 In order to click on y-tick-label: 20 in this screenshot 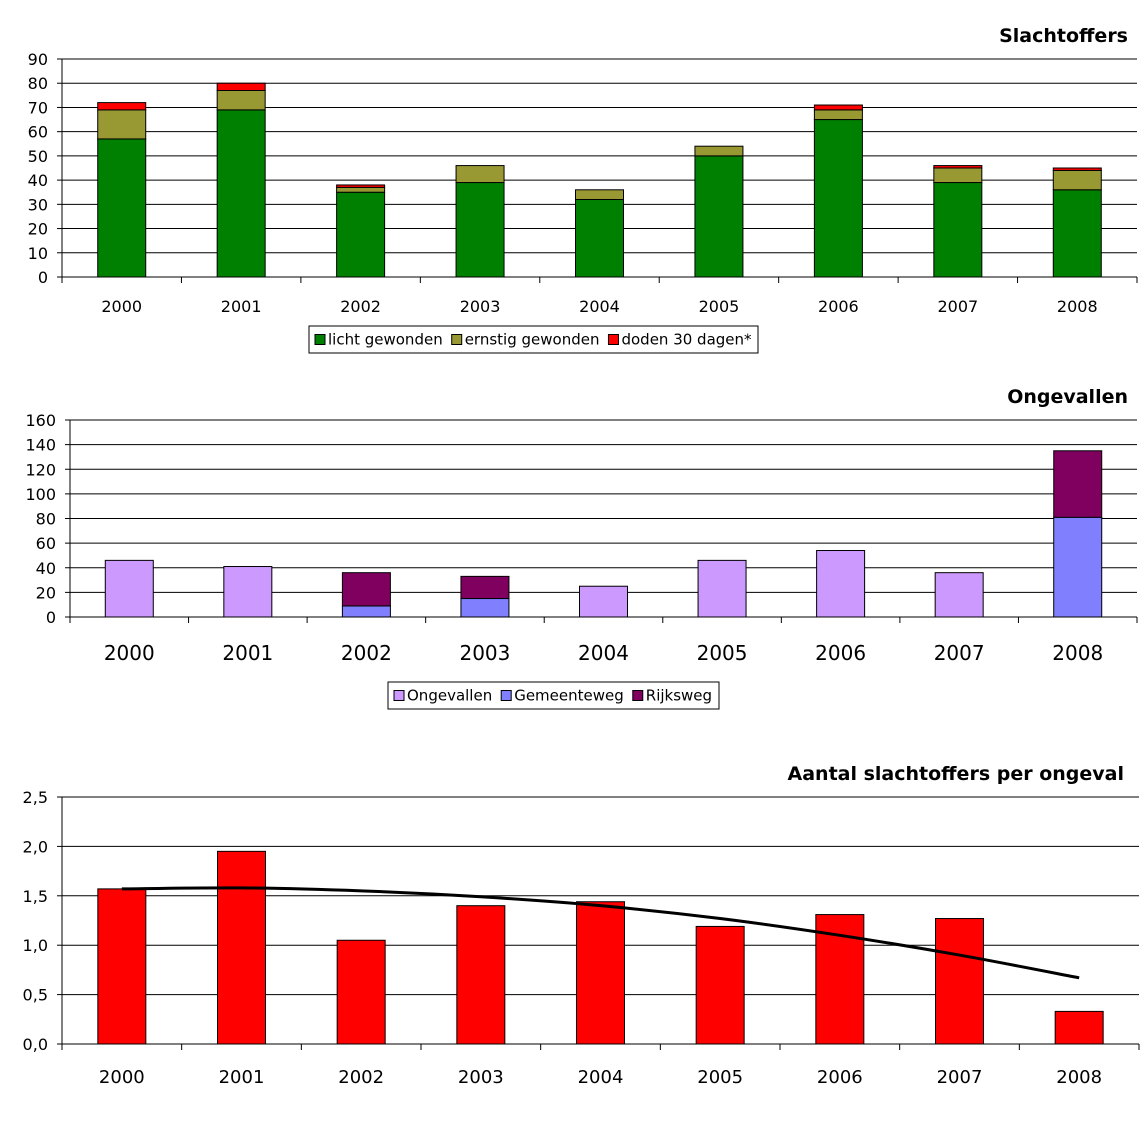, I will do `click(46, 592)`.